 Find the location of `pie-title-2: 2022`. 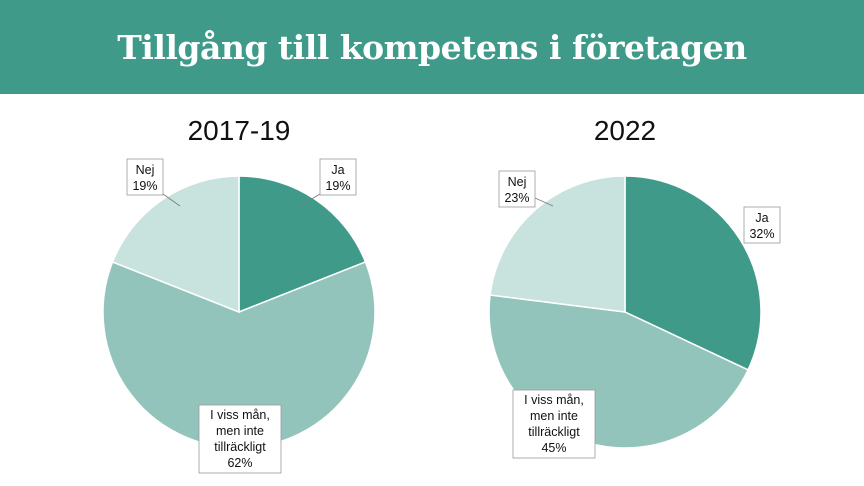

pie-title-2: 2022 is located at coordinates (625, 130).